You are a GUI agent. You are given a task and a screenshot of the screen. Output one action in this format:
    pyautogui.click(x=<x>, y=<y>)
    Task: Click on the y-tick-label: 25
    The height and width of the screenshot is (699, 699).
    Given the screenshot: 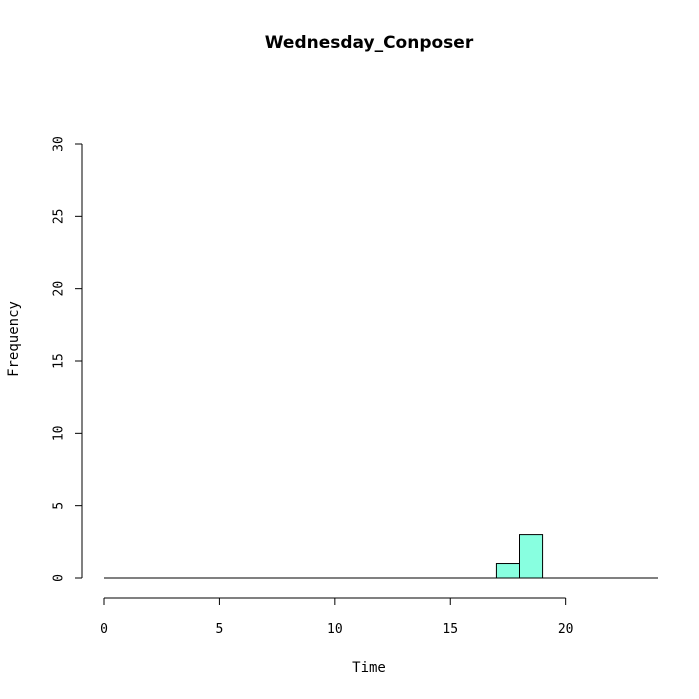 What is the action you would take?
    pyautogui.click(x=59, y=217)
    